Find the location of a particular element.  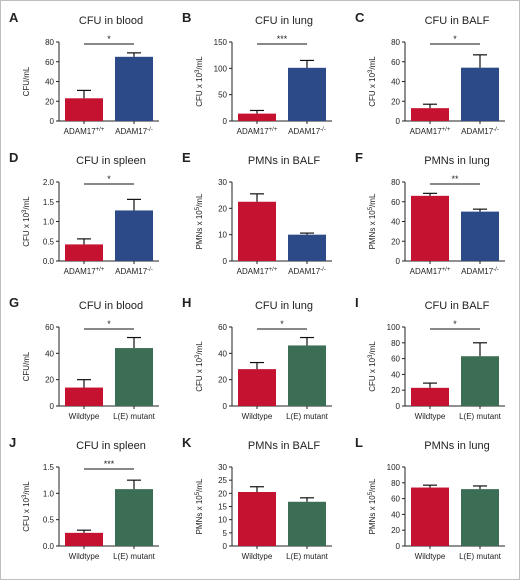

panel-label: F is located at coordinates (359, 157).